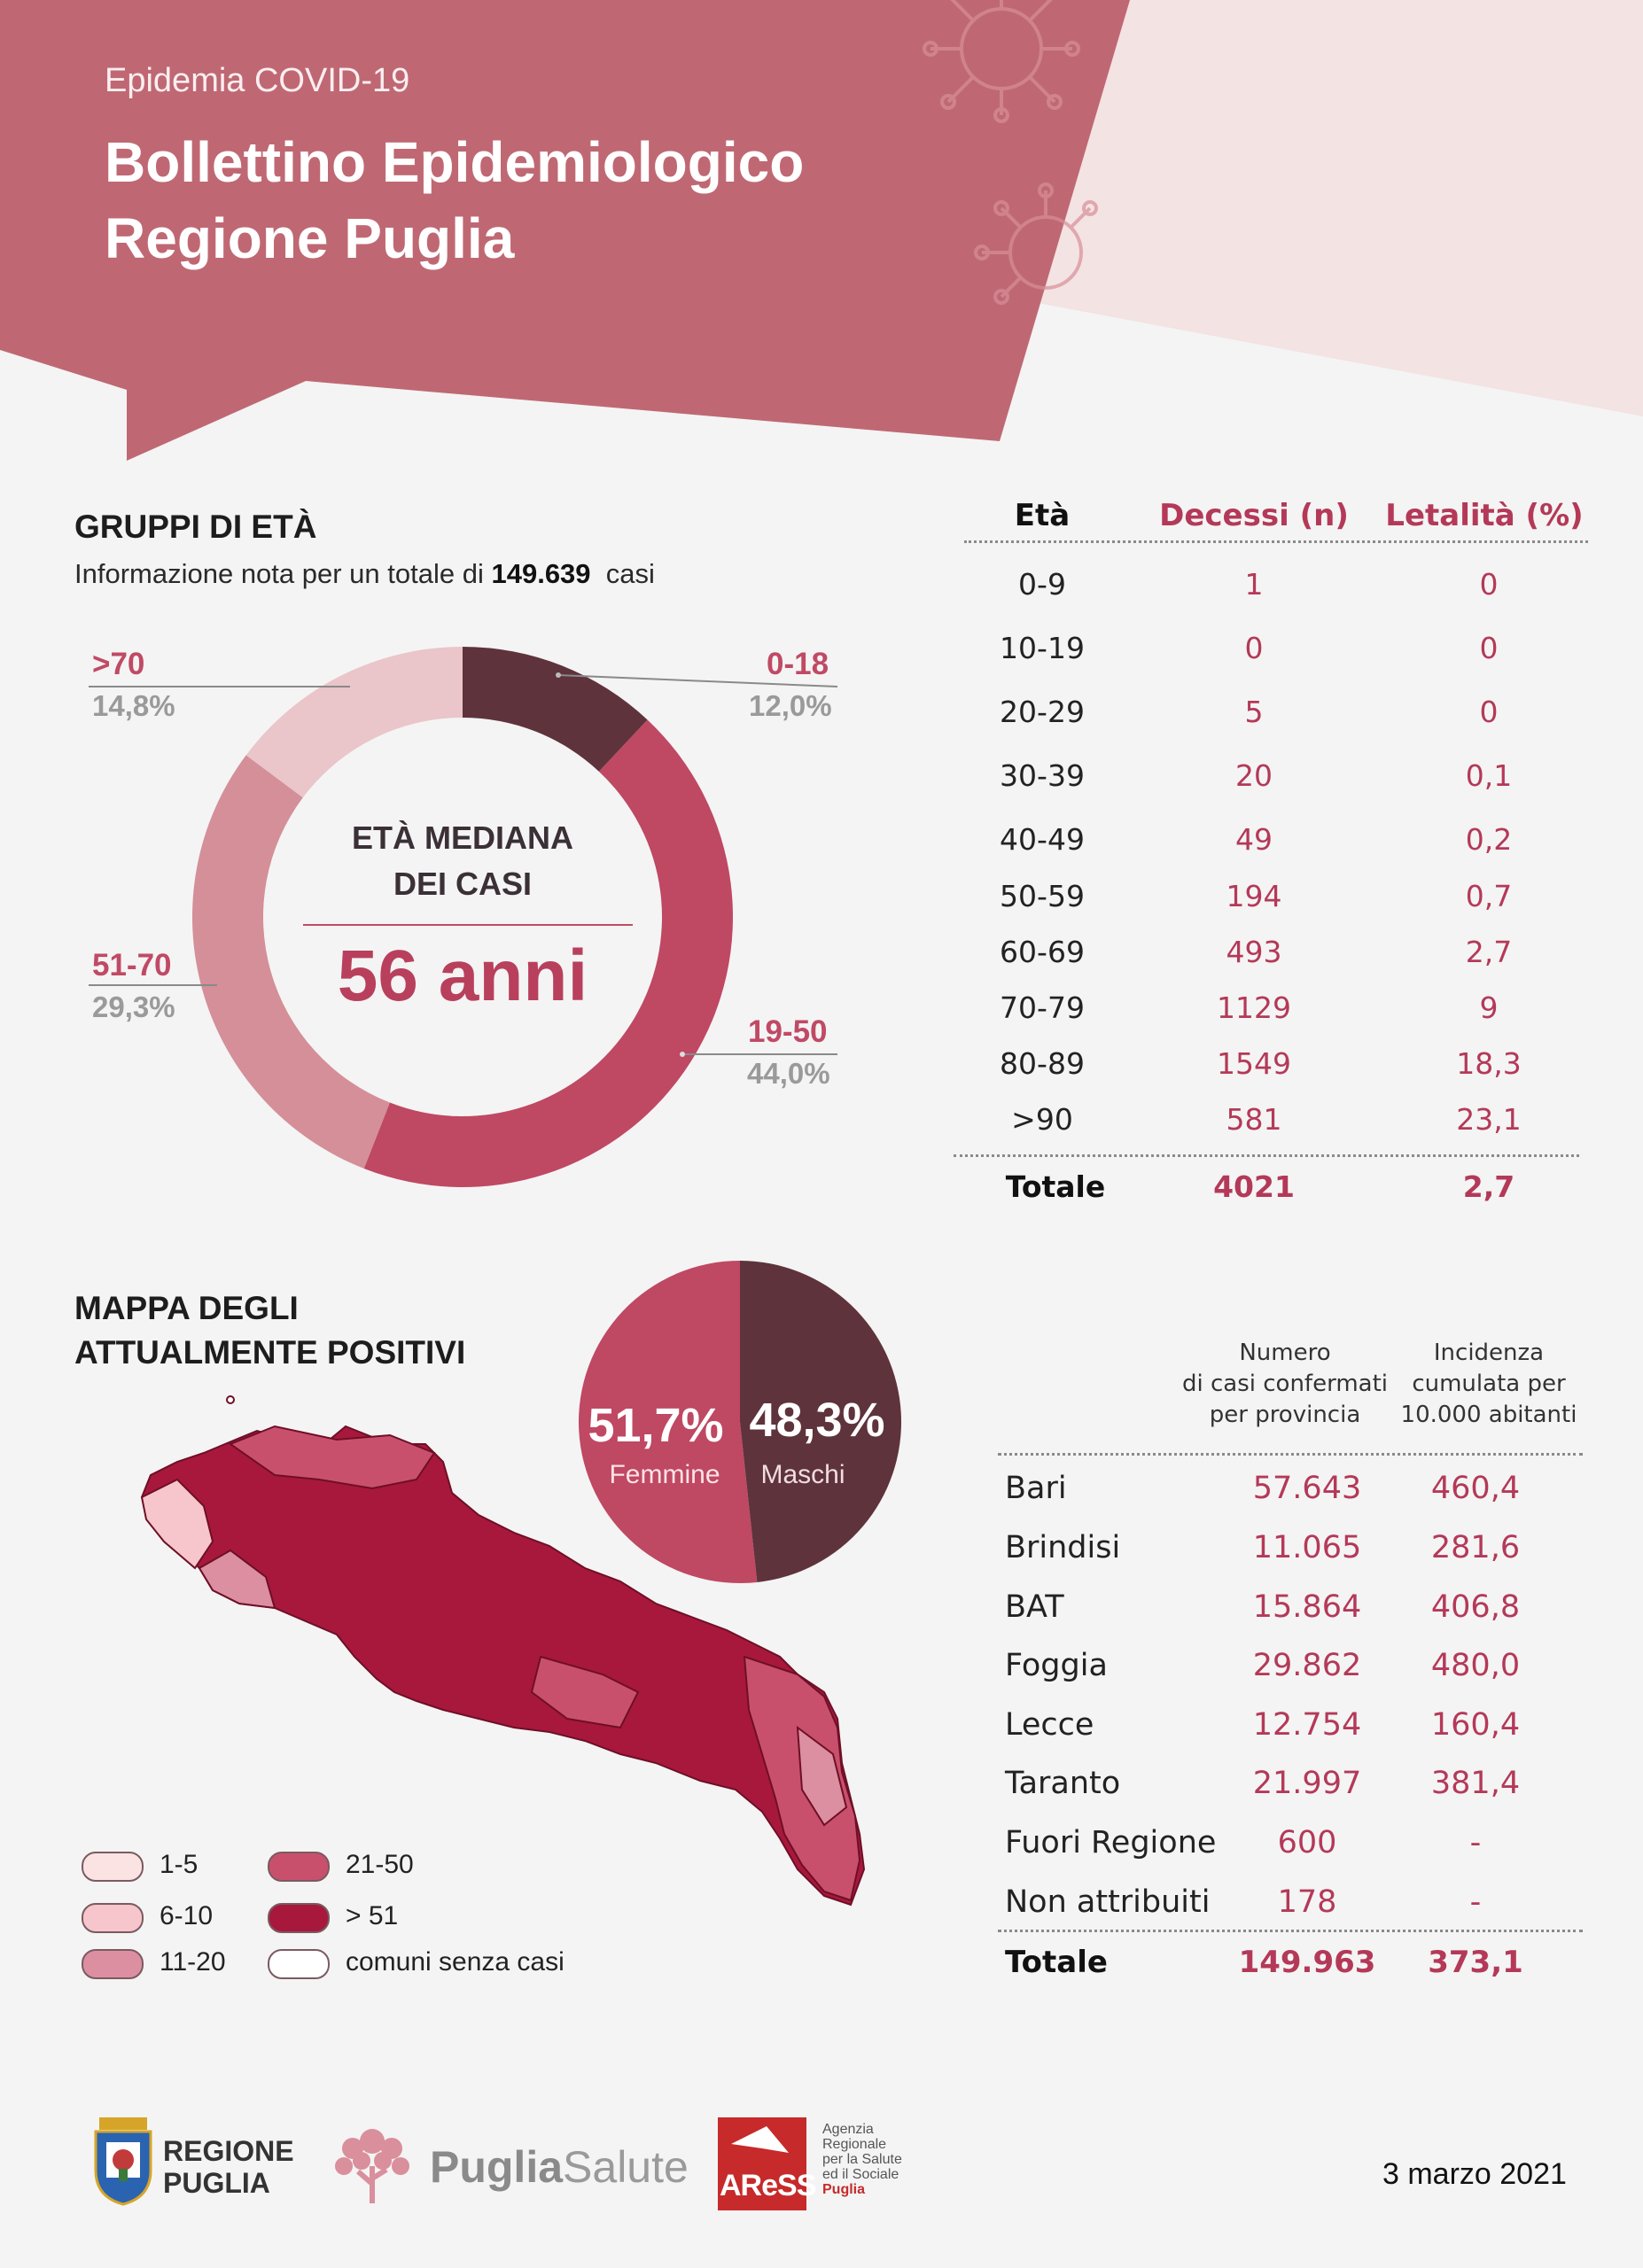  Describe the element at coordinates (1307, 1902) in the screenshot. I see `province-cases-cell: 178` at that location.